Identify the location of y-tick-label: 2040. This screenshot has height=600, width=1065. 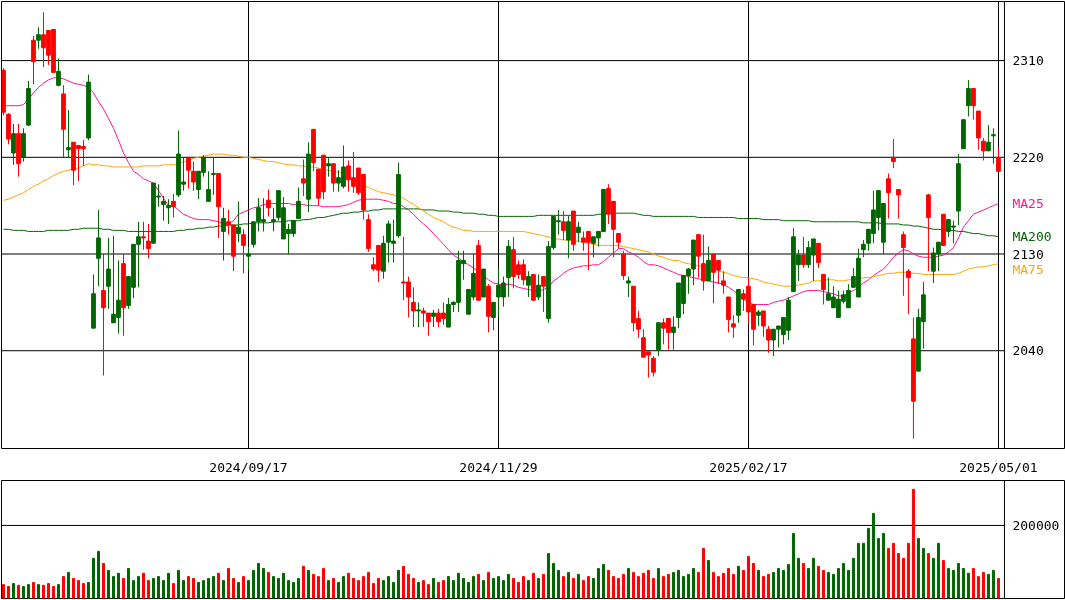
(1028, 351).